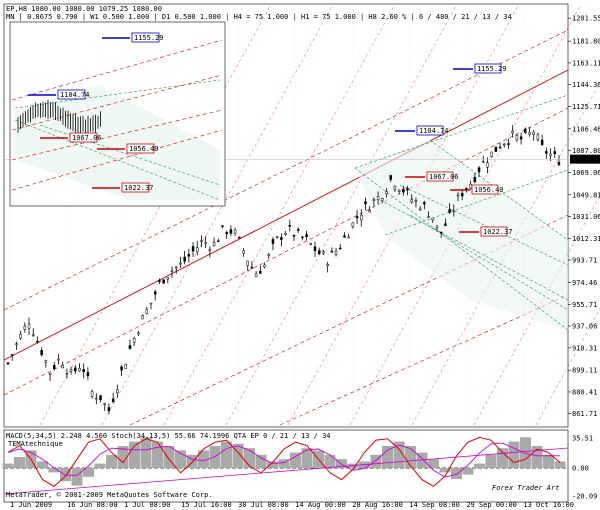 The image size is (600, 510). What do you see at coordinates (139, 188) in the screenshot?
I see `inset-box-label: 1022.37` at bounding box center [139, 188].